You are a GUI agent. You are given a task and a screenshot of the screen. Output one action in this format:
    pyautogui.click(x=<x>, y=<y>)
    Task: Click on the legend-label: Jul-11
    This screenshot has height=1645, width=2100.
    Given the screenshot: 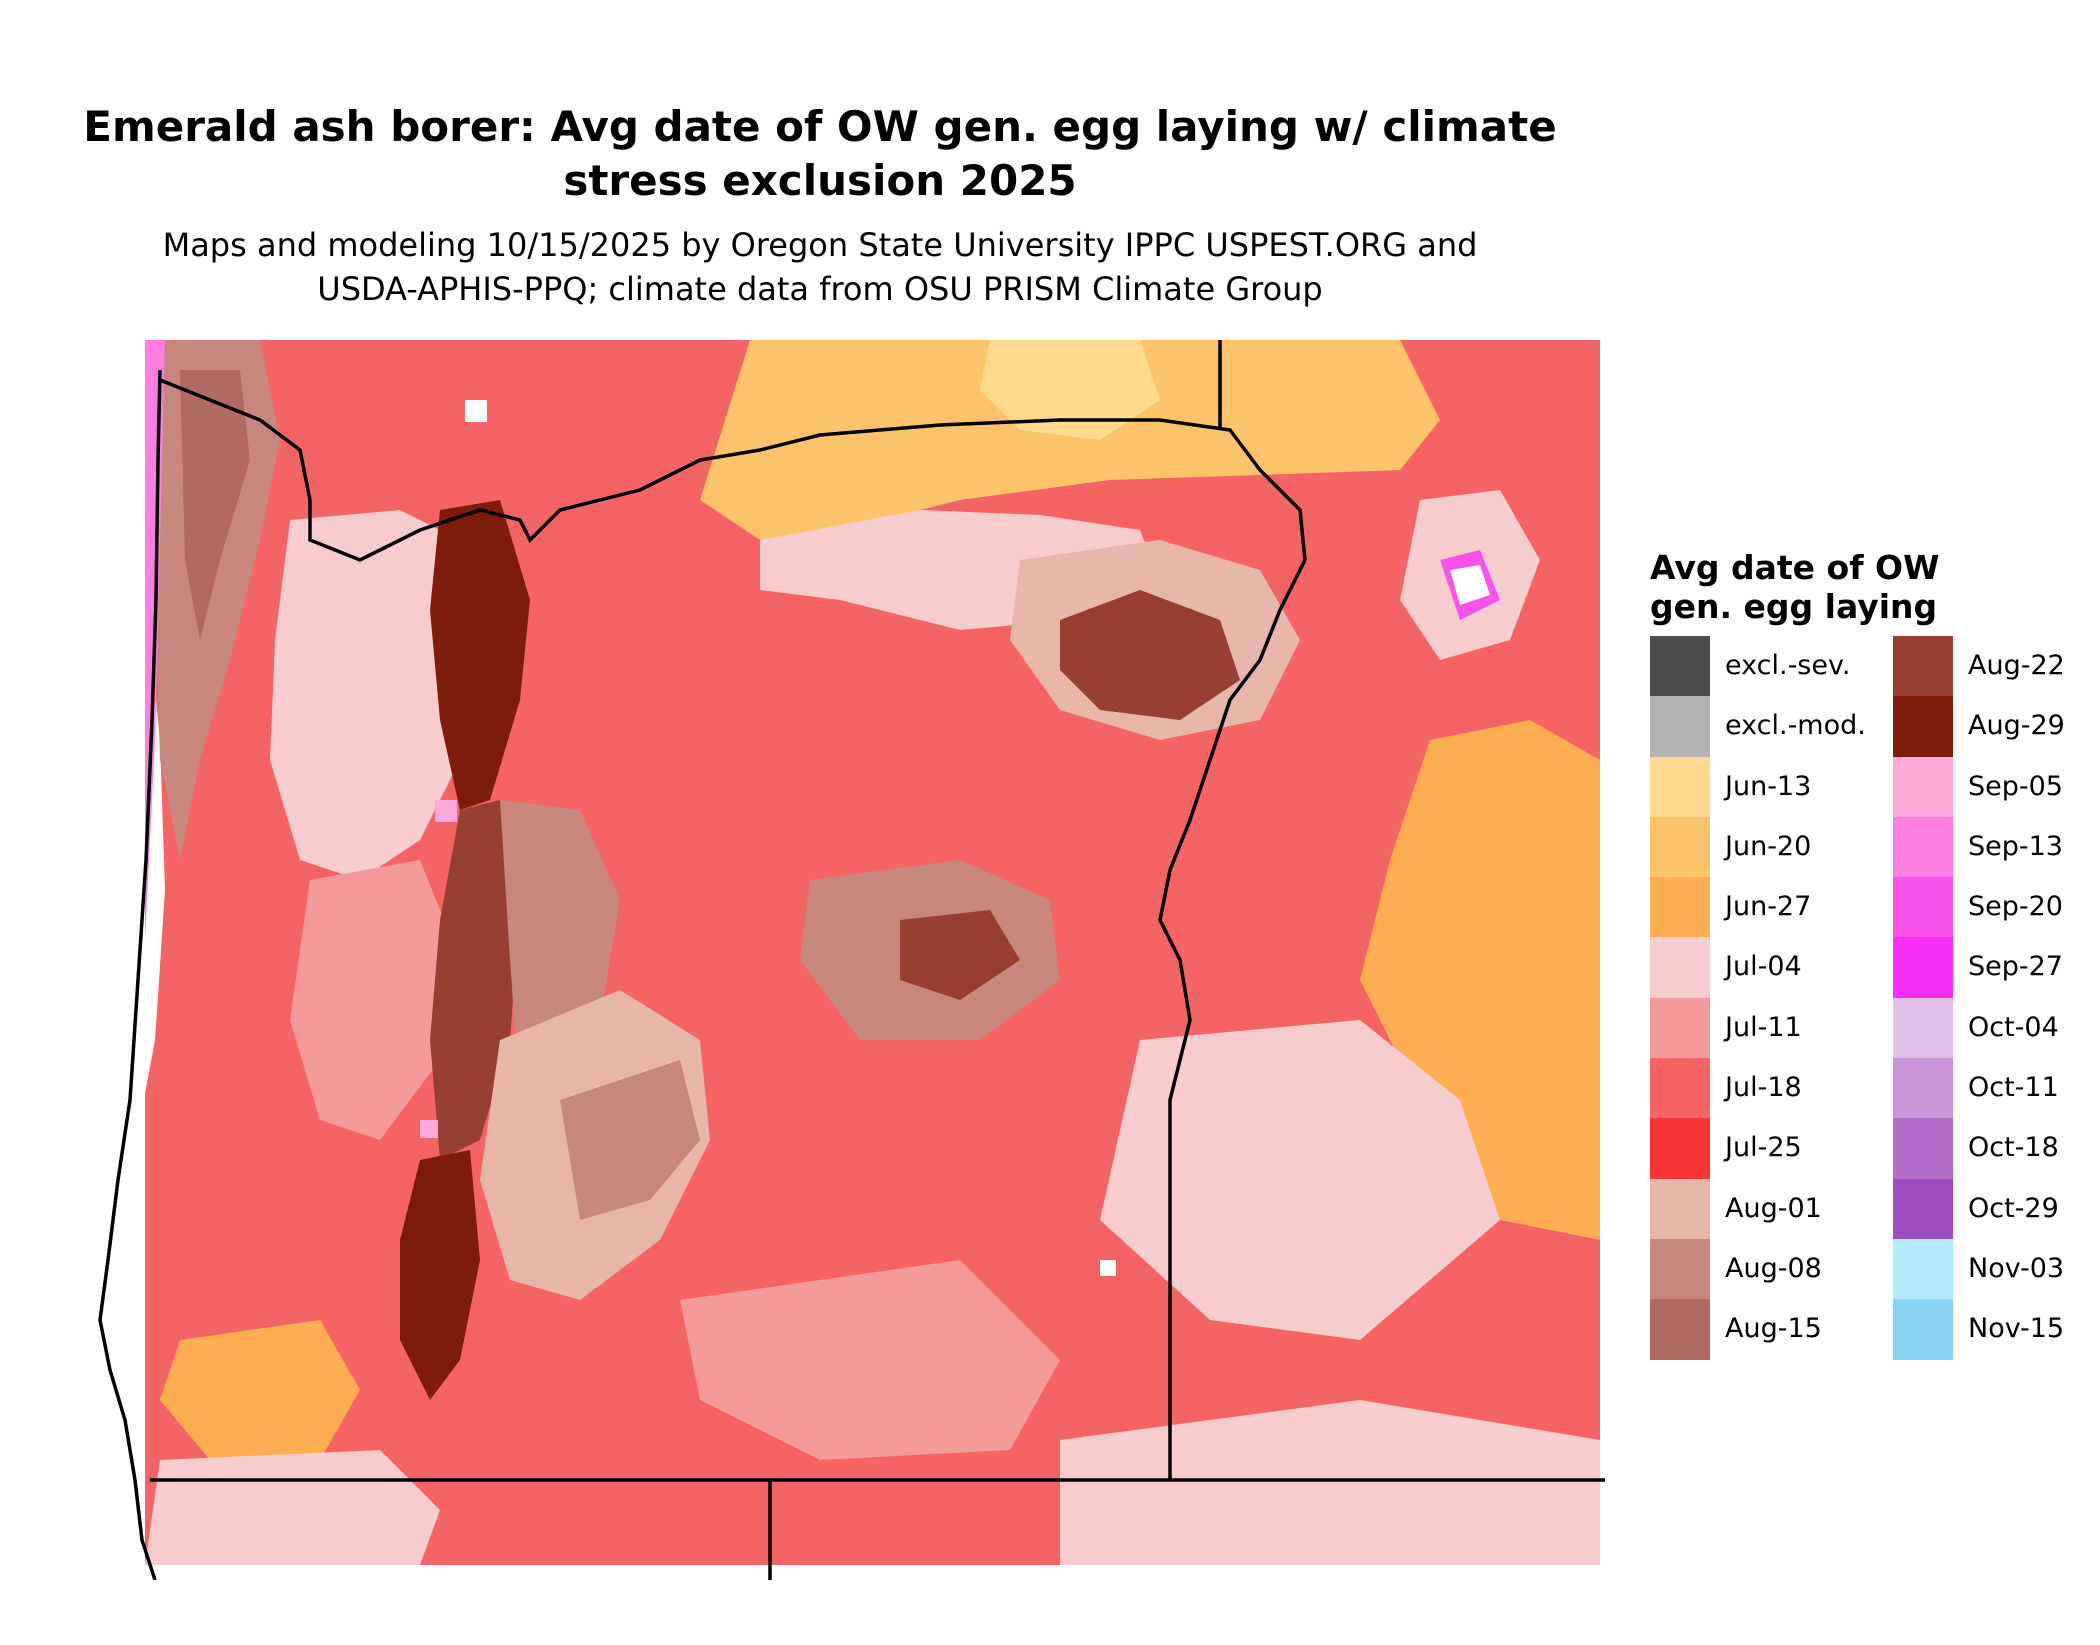 What is the action you would take?
    pyautogui.click(x=1763, y=1027)
    